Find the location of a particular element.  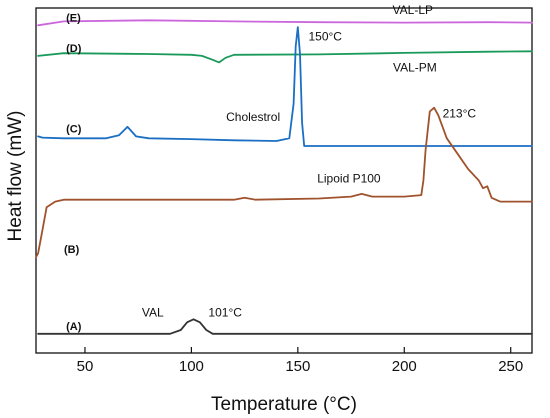

annotation-label: 150°C is located at coordinates (325, 37).